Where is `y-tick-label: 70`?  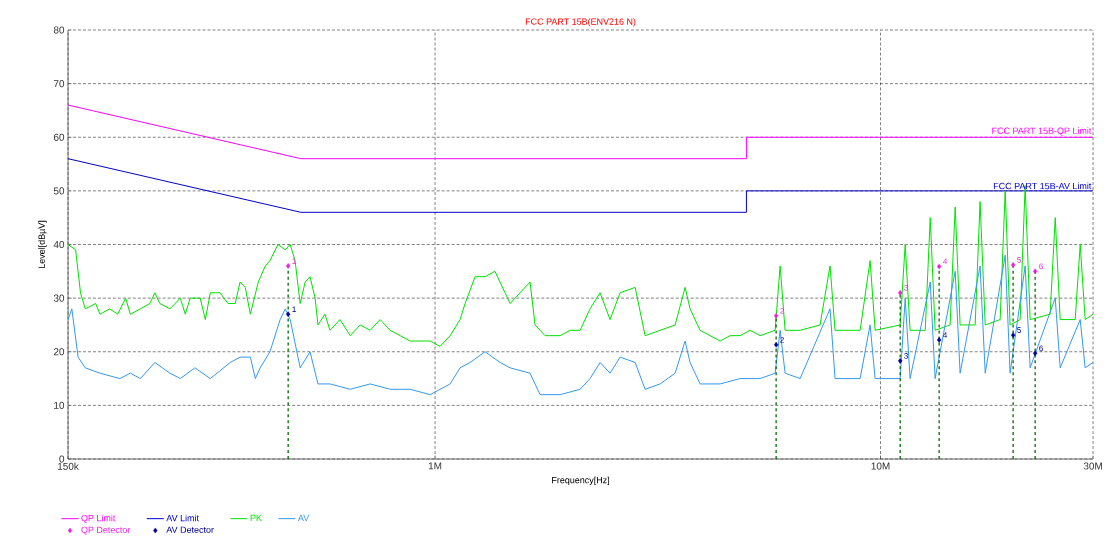 y-tick-label: 70 is located at coordinates (59, 84).